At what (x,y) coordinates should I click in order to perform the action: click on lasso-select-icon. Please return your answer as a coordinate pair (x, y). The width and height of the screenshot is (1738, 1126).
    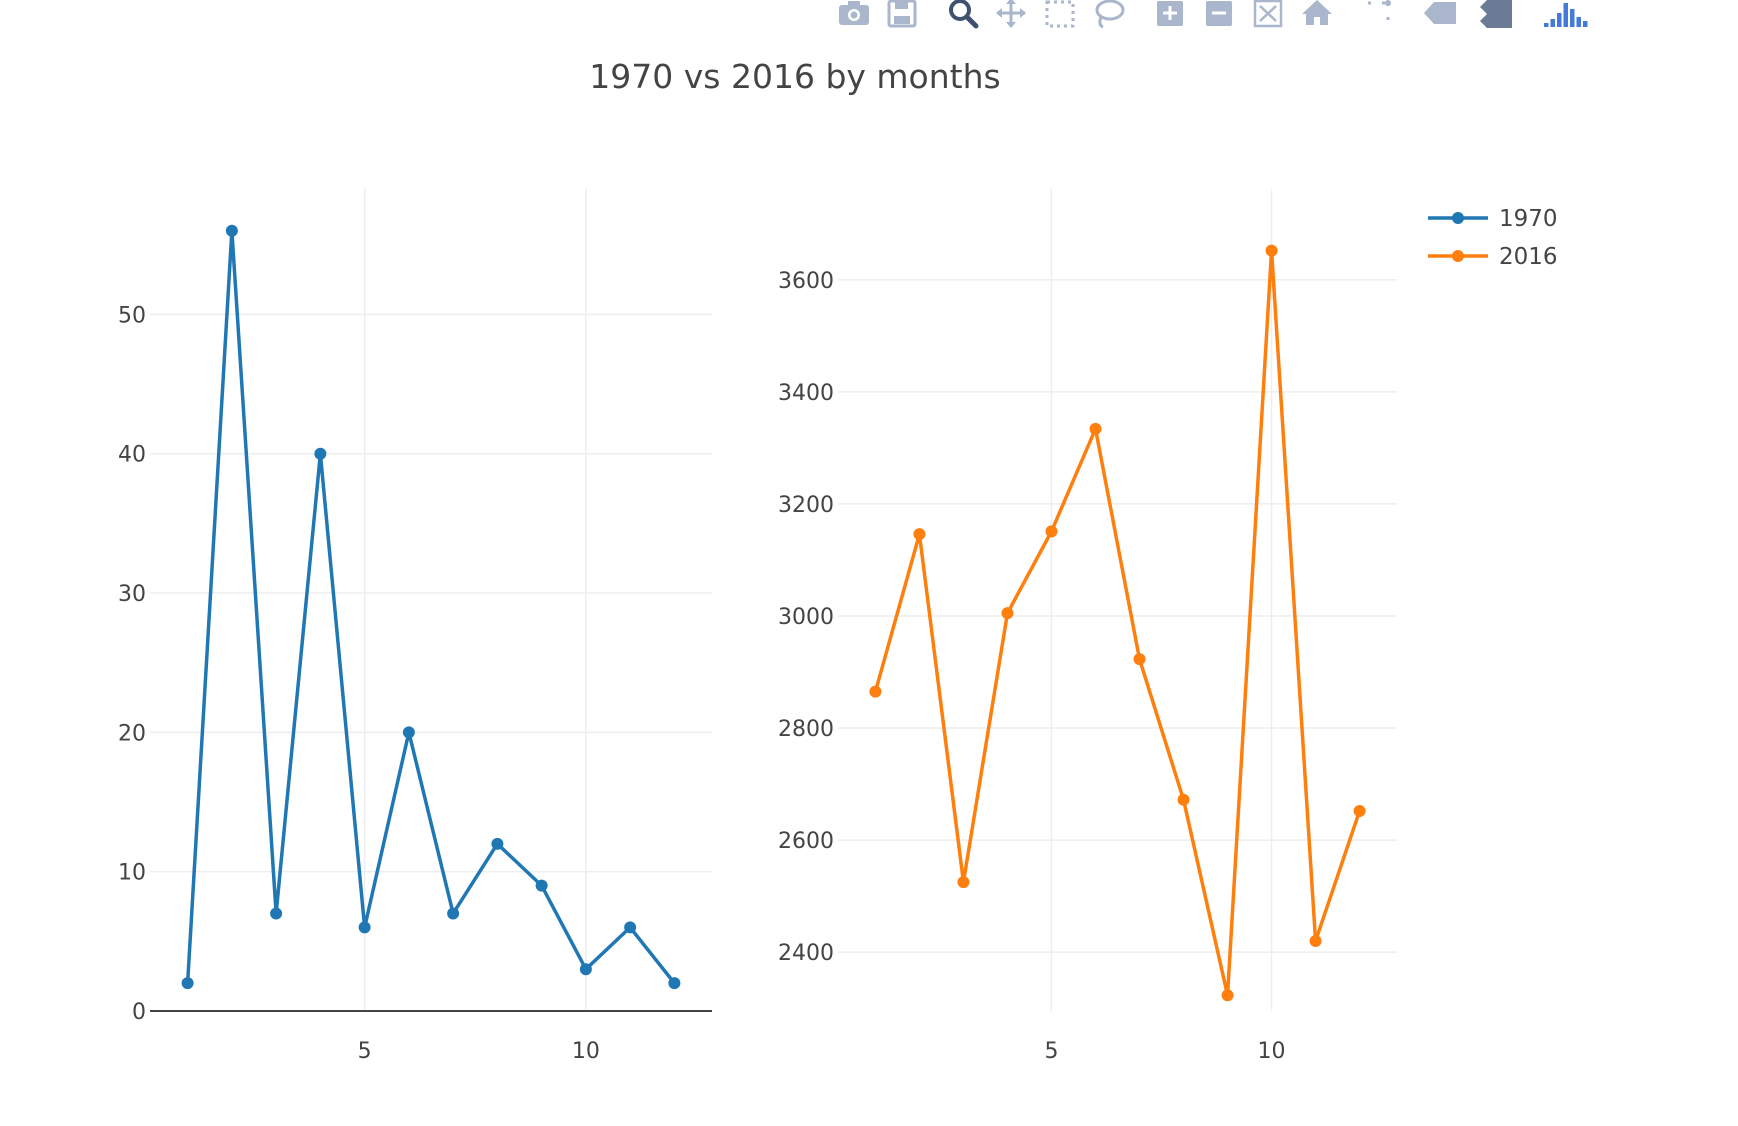
    Looking at the image, I should click on (1110, 14).